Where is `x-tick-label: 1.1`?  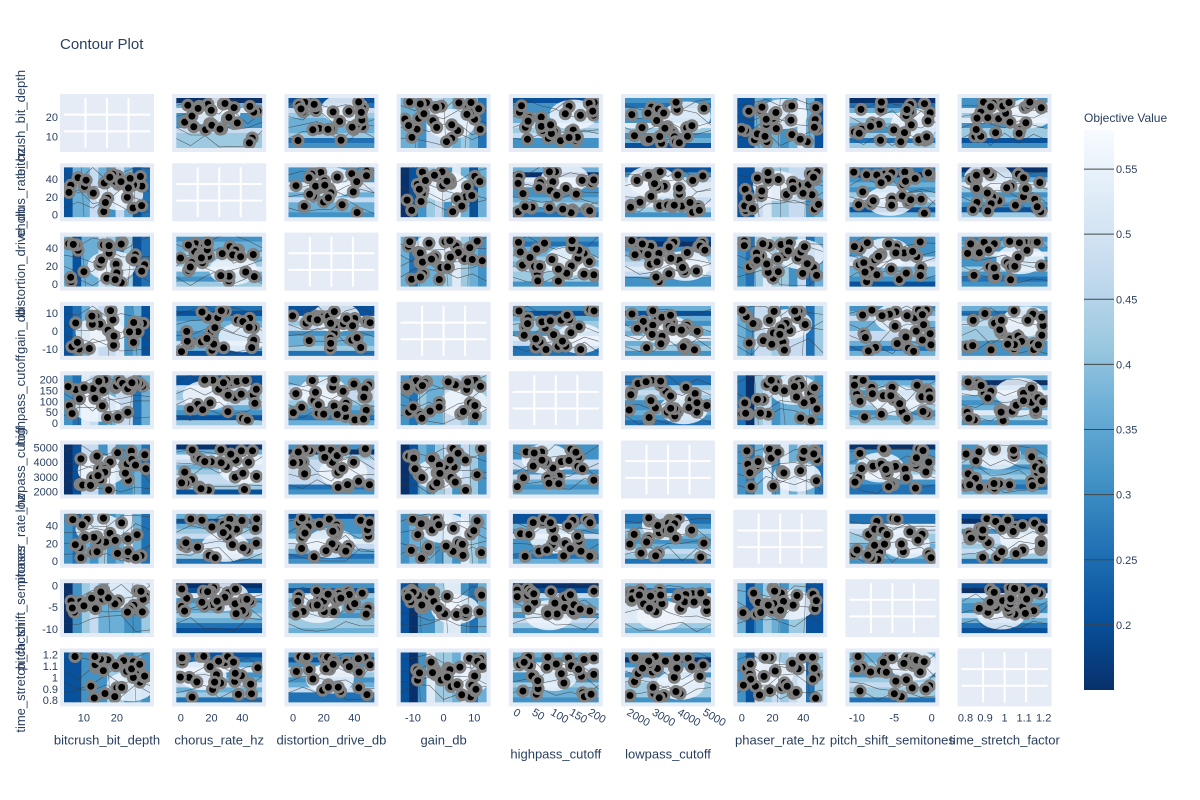 x-tick-label: 1.1 is located at coordinates (1023, 718).